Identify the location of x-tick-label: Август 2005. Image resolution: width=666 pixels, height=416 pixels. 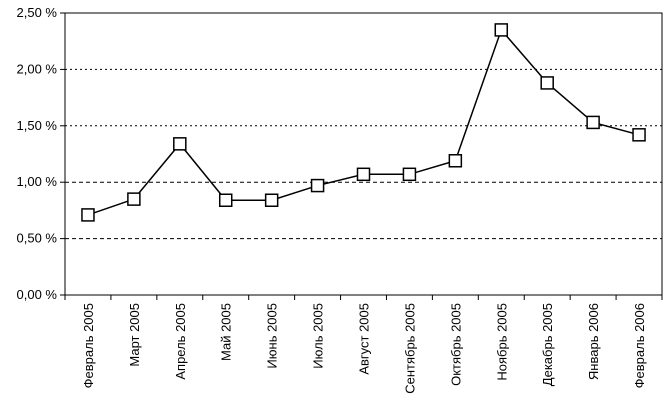
(364, 339).